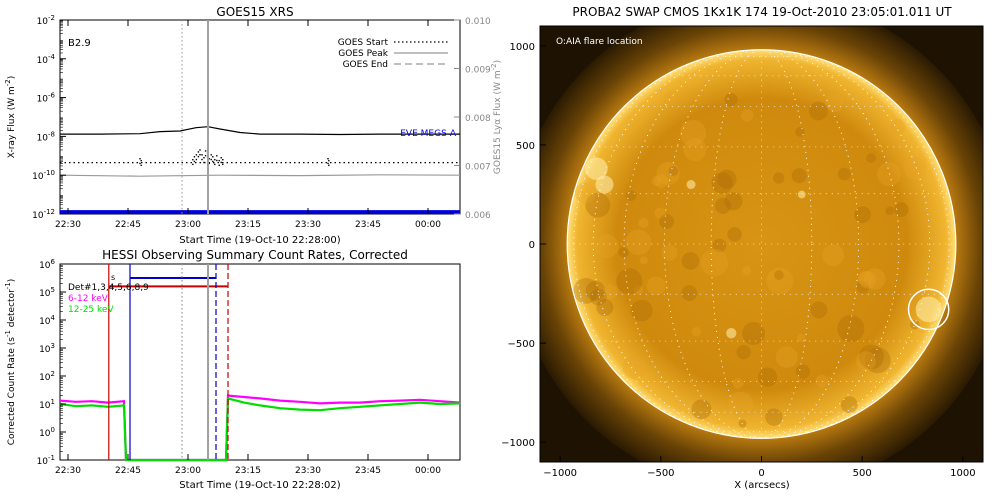 This screenshot has width=1000, height=504. What do you see at coordinates (363, 43) in the screenshot?
I see `goes-legend-label: GOES Start` at bounding box center [363, 43].